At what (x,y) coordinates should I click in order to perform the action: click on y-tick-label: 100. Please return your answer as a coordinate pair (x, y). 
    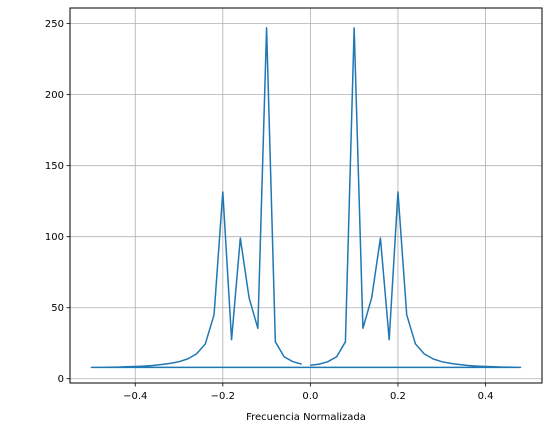
    Looking at the image, I should click on (54, 237).